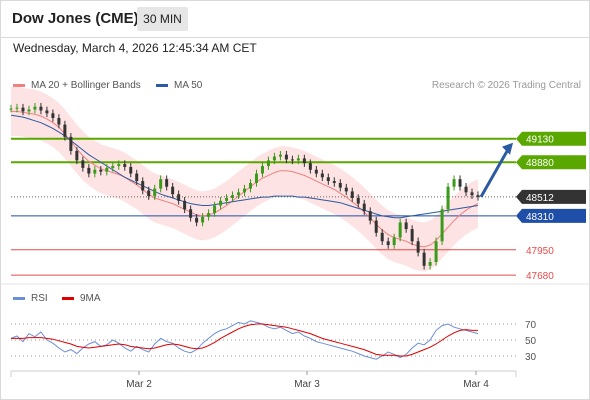 Image resolution: width=590 pixels, height=400 pixels. Describe the element at coordinates (75, 18) in the screenshot. I see `instrument-title: Dow Jones (CME)` at that location.